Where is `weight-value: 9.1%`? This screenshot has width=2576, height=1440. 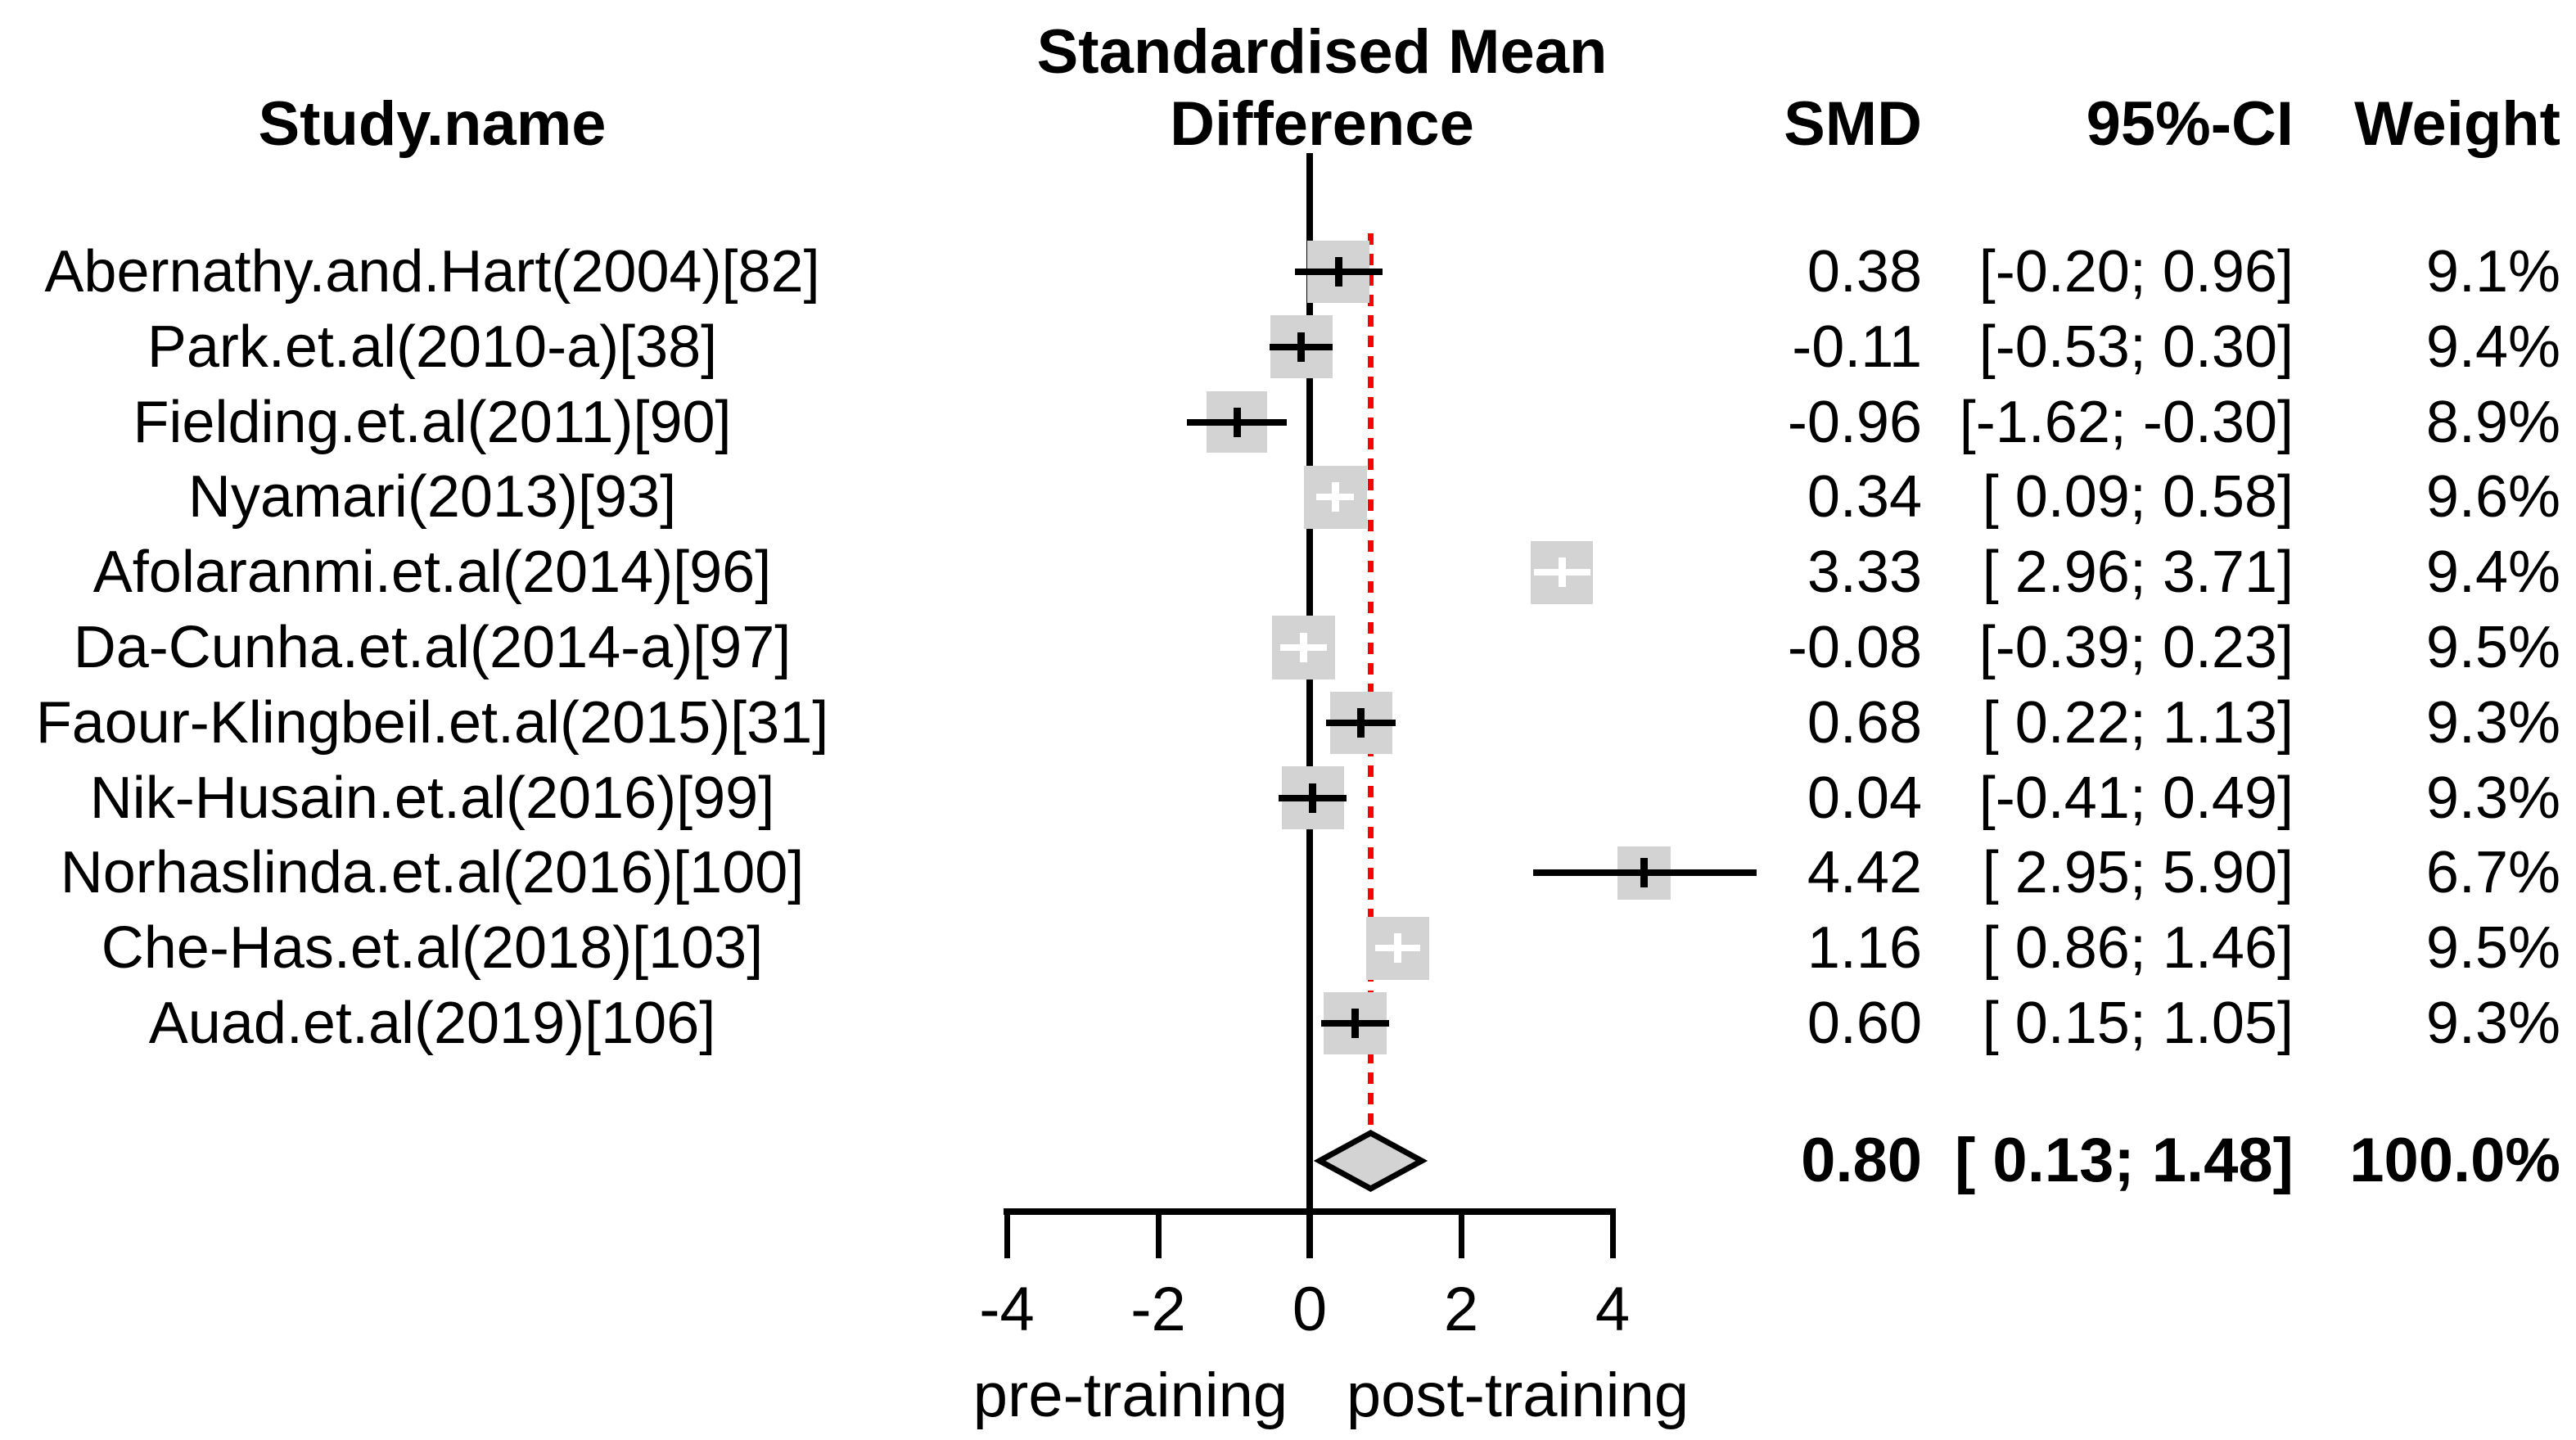 weight-value: 9.1% is located at coordinates (2492, 272).